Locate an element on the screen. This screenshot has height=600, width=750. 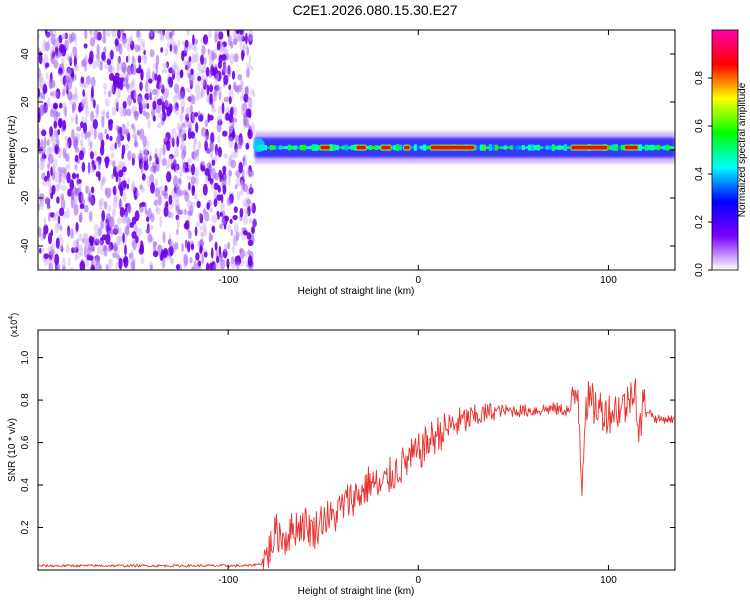
snr-scale-open: (x10 is located at coordinates (14, 329).